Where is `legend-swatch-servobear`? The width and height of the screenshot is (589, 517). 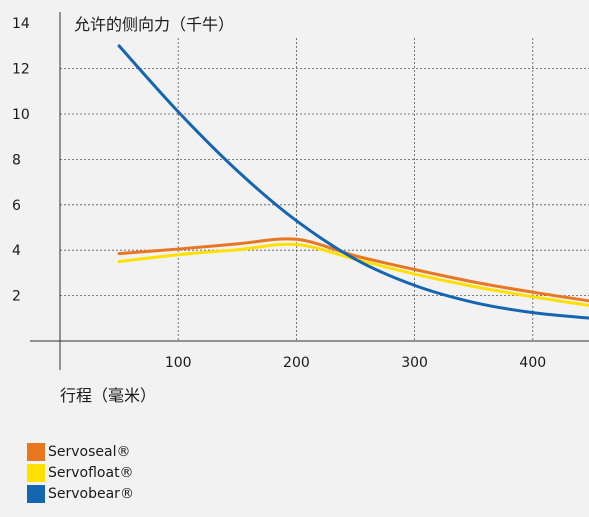
legend-swatch-servobear is located at coordinates (36, 493).